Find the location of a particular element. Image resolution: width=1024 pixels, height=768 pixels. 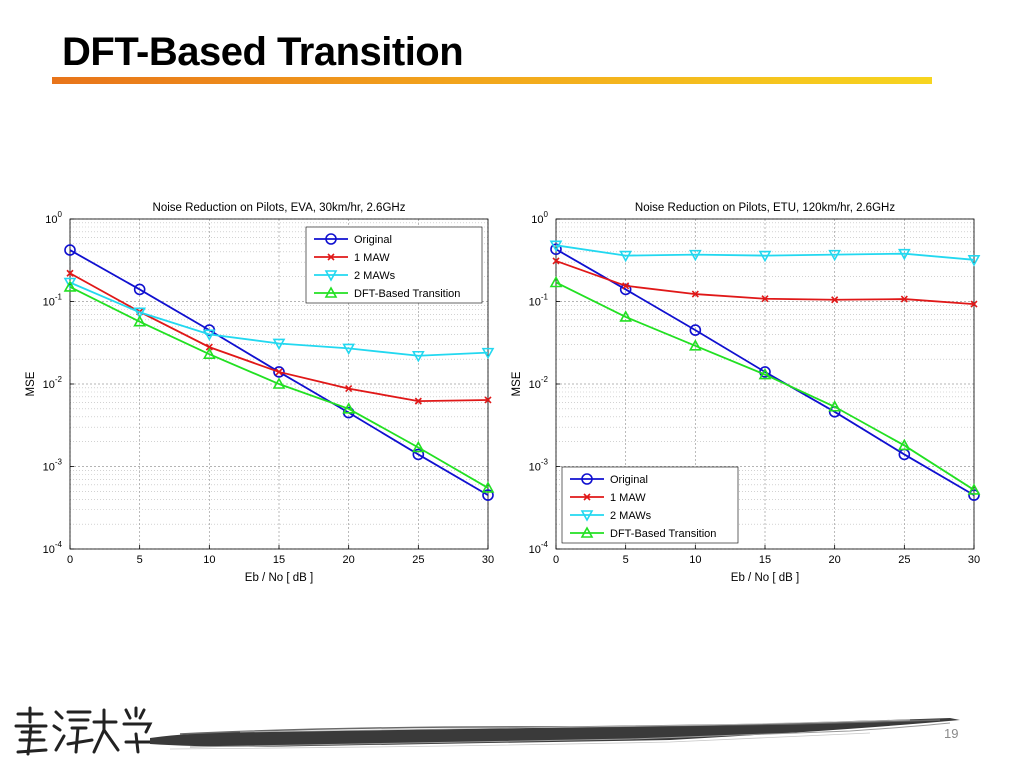

series-2-maws is located at coordinates (765, 253).